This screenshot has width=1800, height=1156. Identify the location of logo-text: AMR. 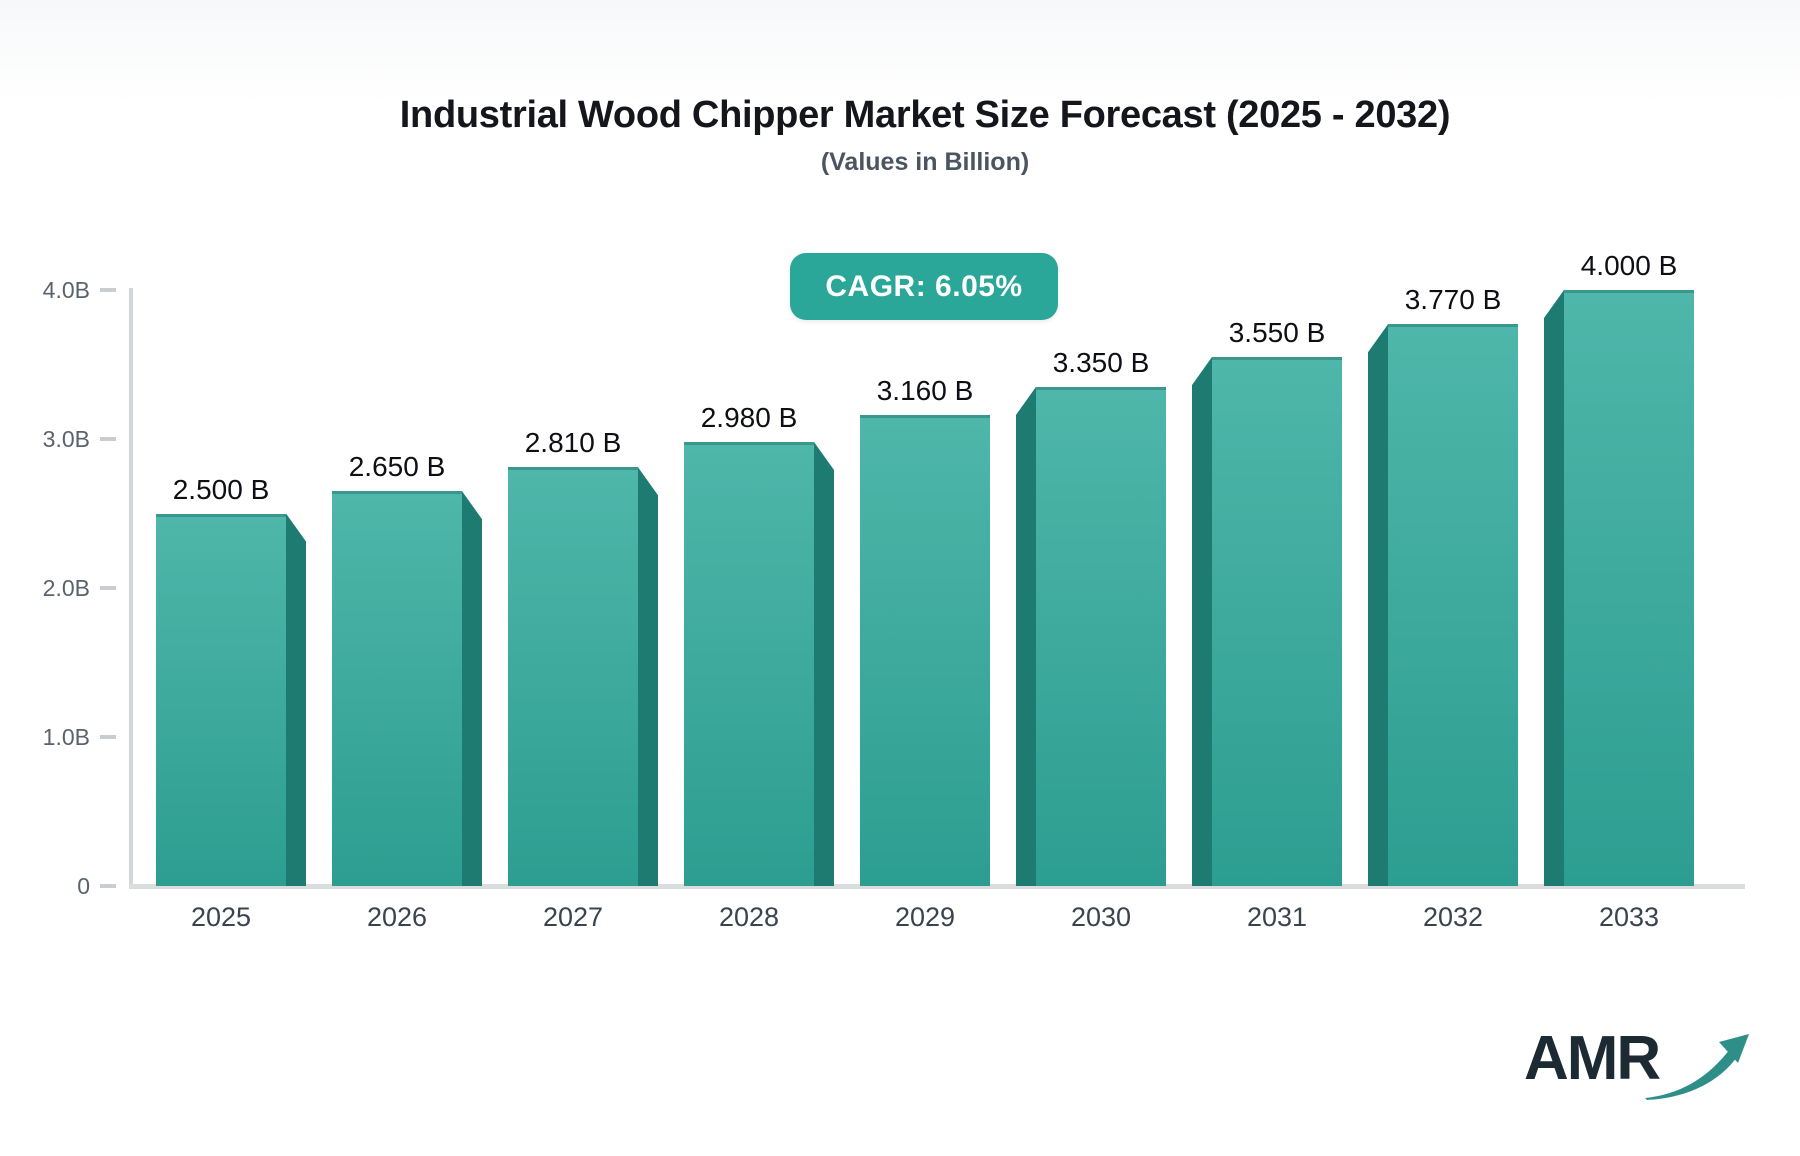
(1592, 1058).